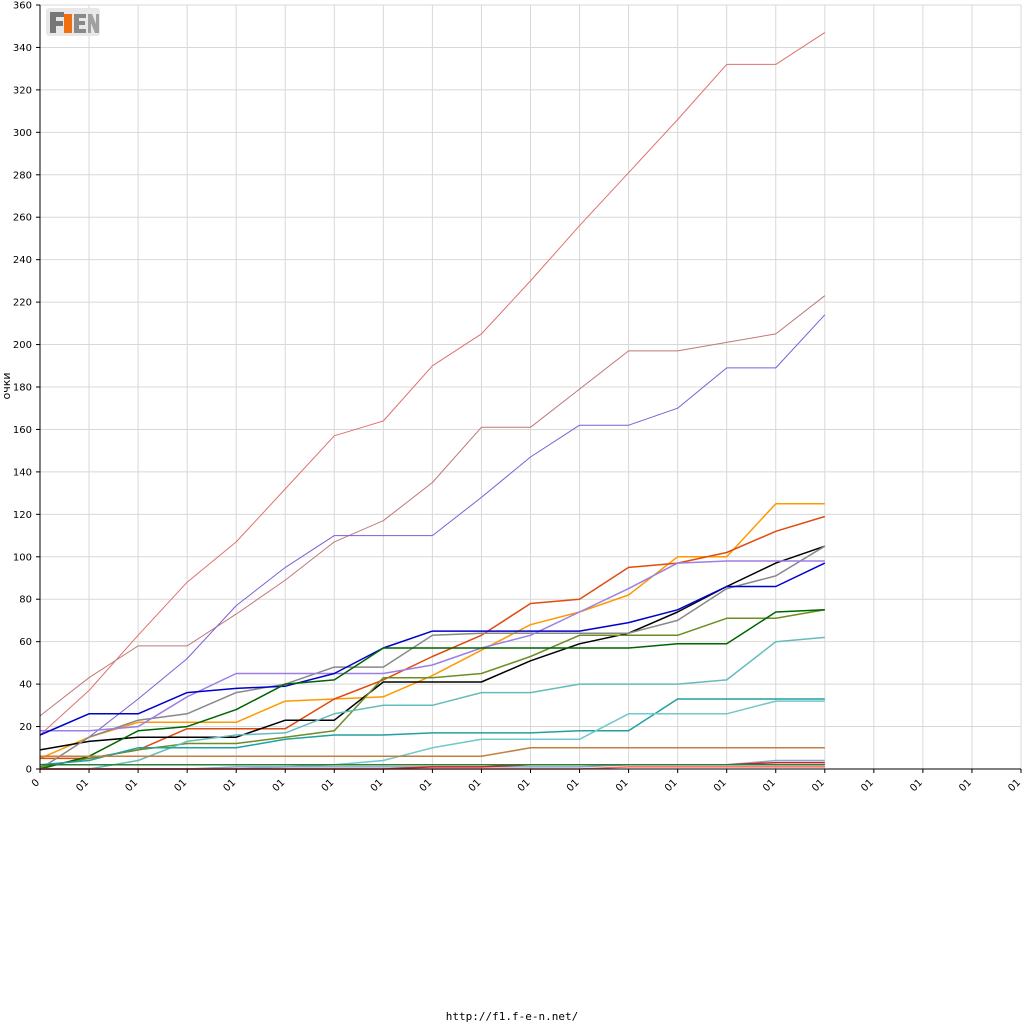 Image resolution: width=1024 pixels, height=1024 pixels. What do you see at coordinates (22, 133) in the screenshot?
I see `y-tick-label: 300` at bounding box center [22, 133].